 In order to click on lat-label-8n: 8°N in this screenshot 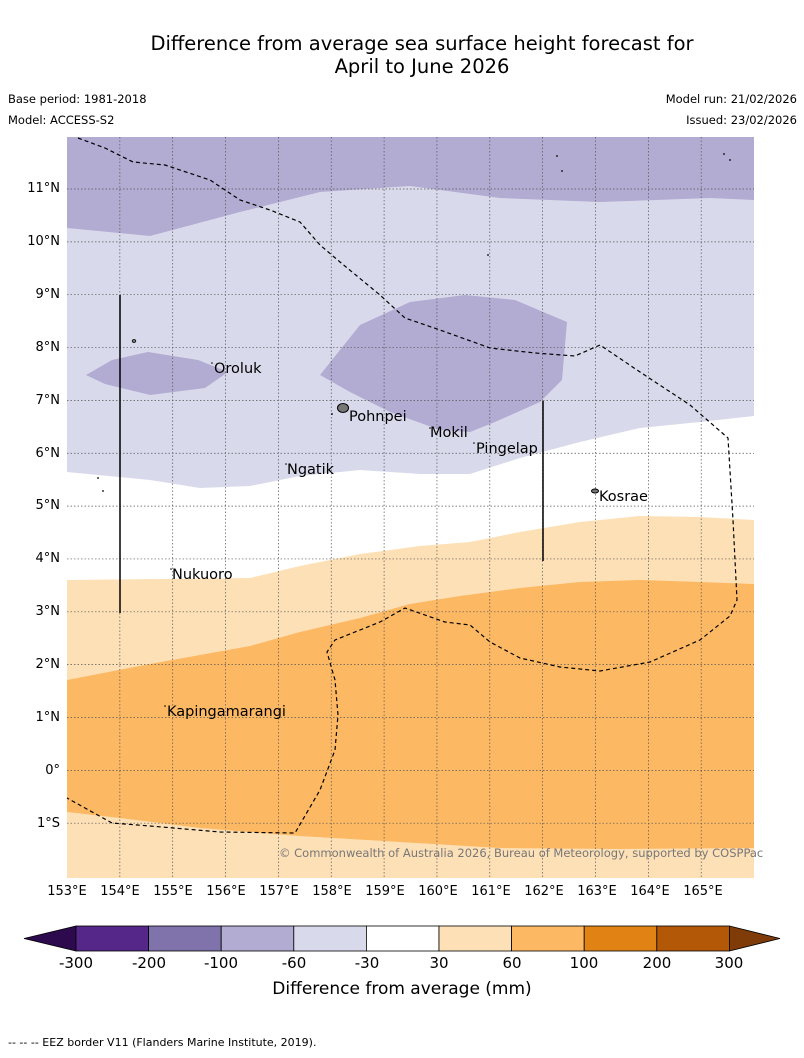, I will do `click(48, 347)`.